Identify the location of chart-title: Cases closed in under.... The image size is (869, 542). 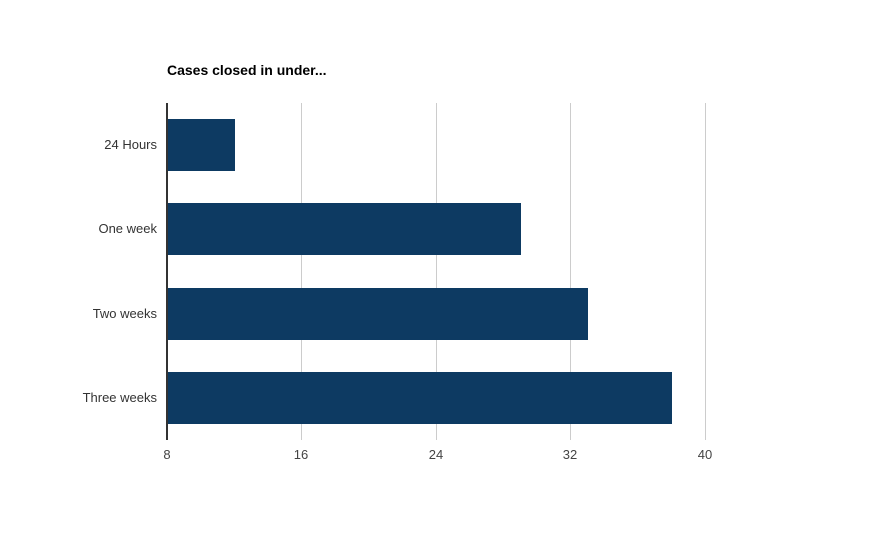
(247, 70).